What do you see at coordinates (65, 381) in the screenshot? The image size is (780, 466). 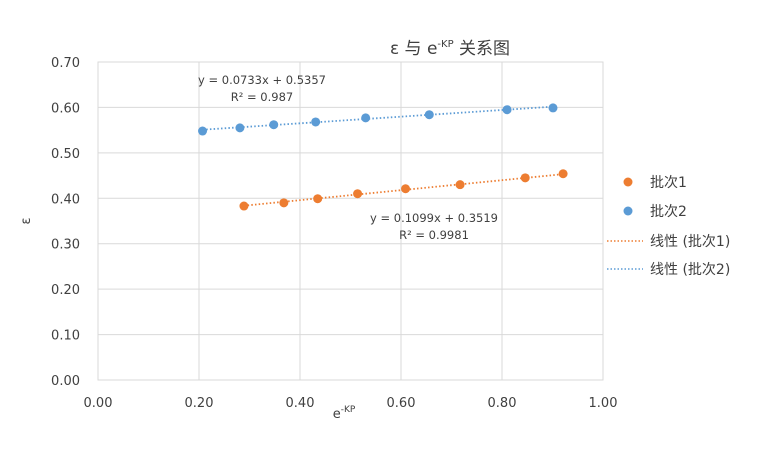 I see `y-tick-label: 0.00` at bounding box center [65, 381].